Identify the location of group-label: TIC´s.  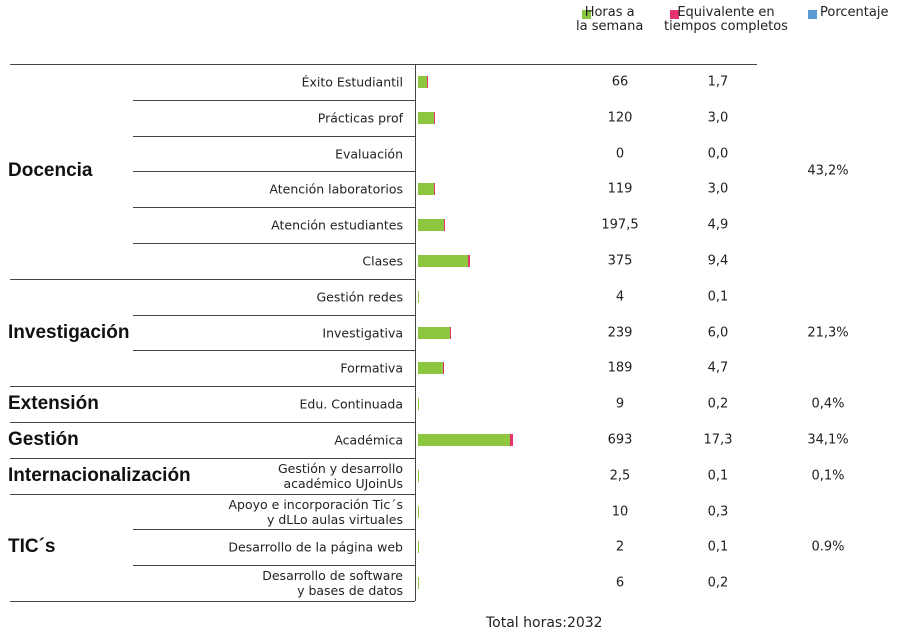
(32, 547).